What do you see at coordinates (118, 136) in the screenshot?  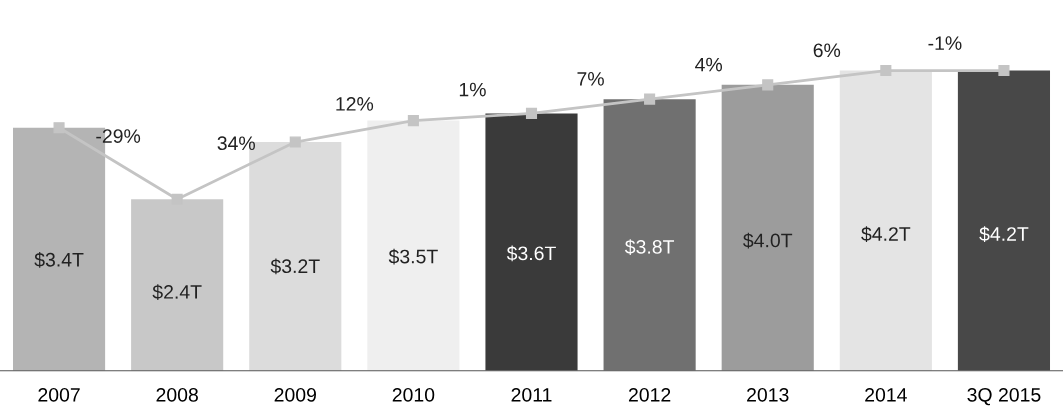 I see `annotation: -29%` at bounding box center [118, 136].